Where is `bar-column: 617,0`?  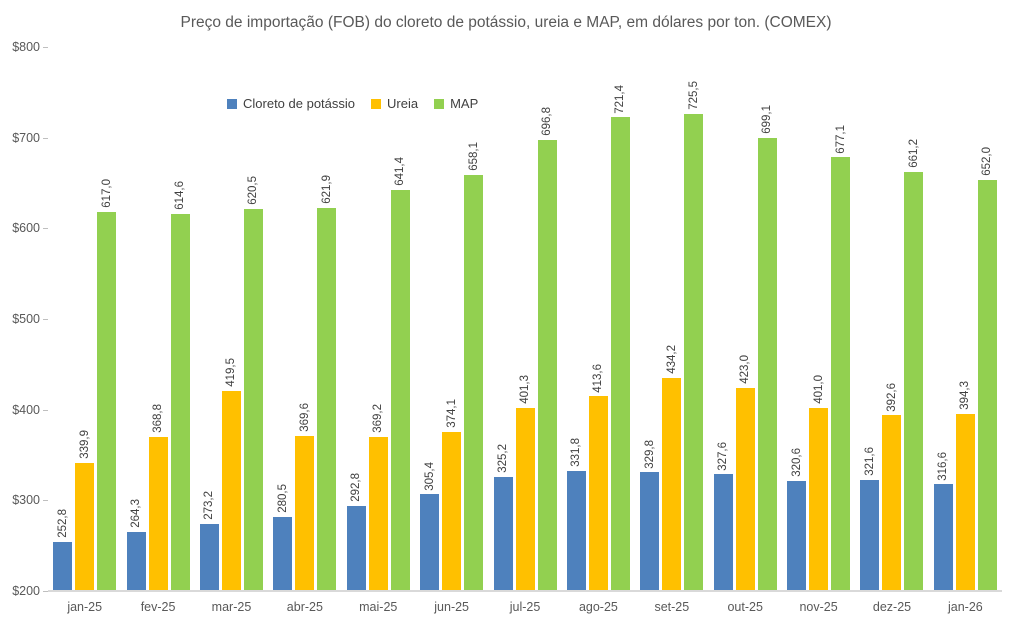 bar-column: 617,0 is located at coordinates (107, 384).